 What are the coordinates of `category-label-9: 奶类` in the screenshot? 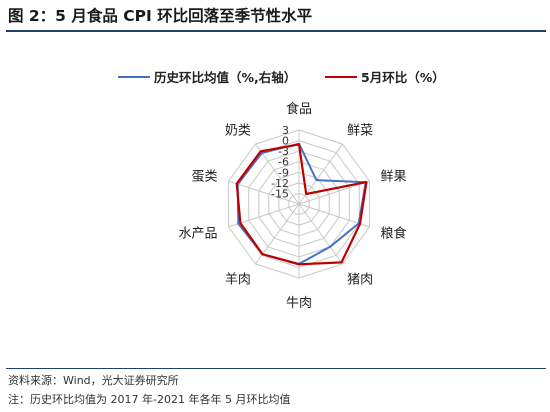 It's located at (238, 131).